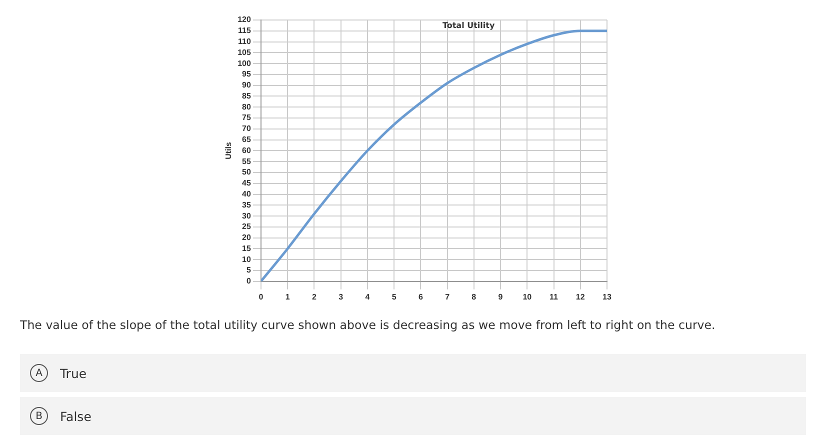  What do you see at coordinates (527, 297) in the screenshot?
I see `x-tick-label: 10` at bounding box center [527, 297].